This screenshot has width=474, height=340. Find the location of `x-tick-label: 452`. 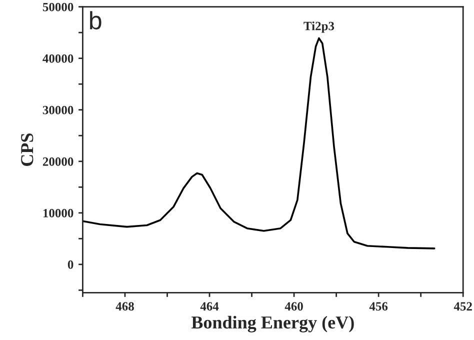

x-tick-label: 452 is located at coordinates (463, 306).